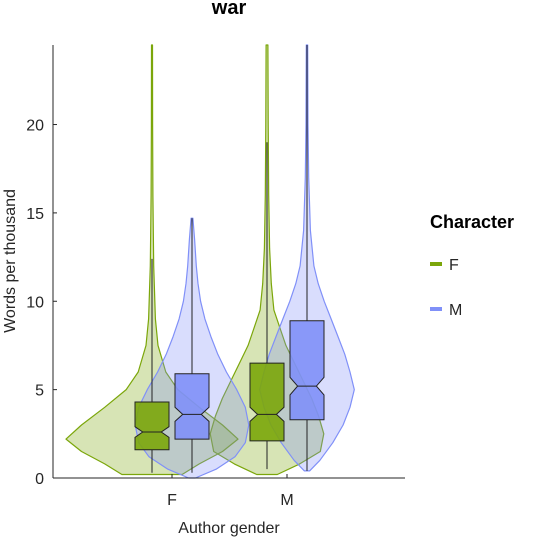  What do you see at coordinates (455, 310) in the screenshot?
I see `legend-label-M: M` at bounding box center [455, 310].